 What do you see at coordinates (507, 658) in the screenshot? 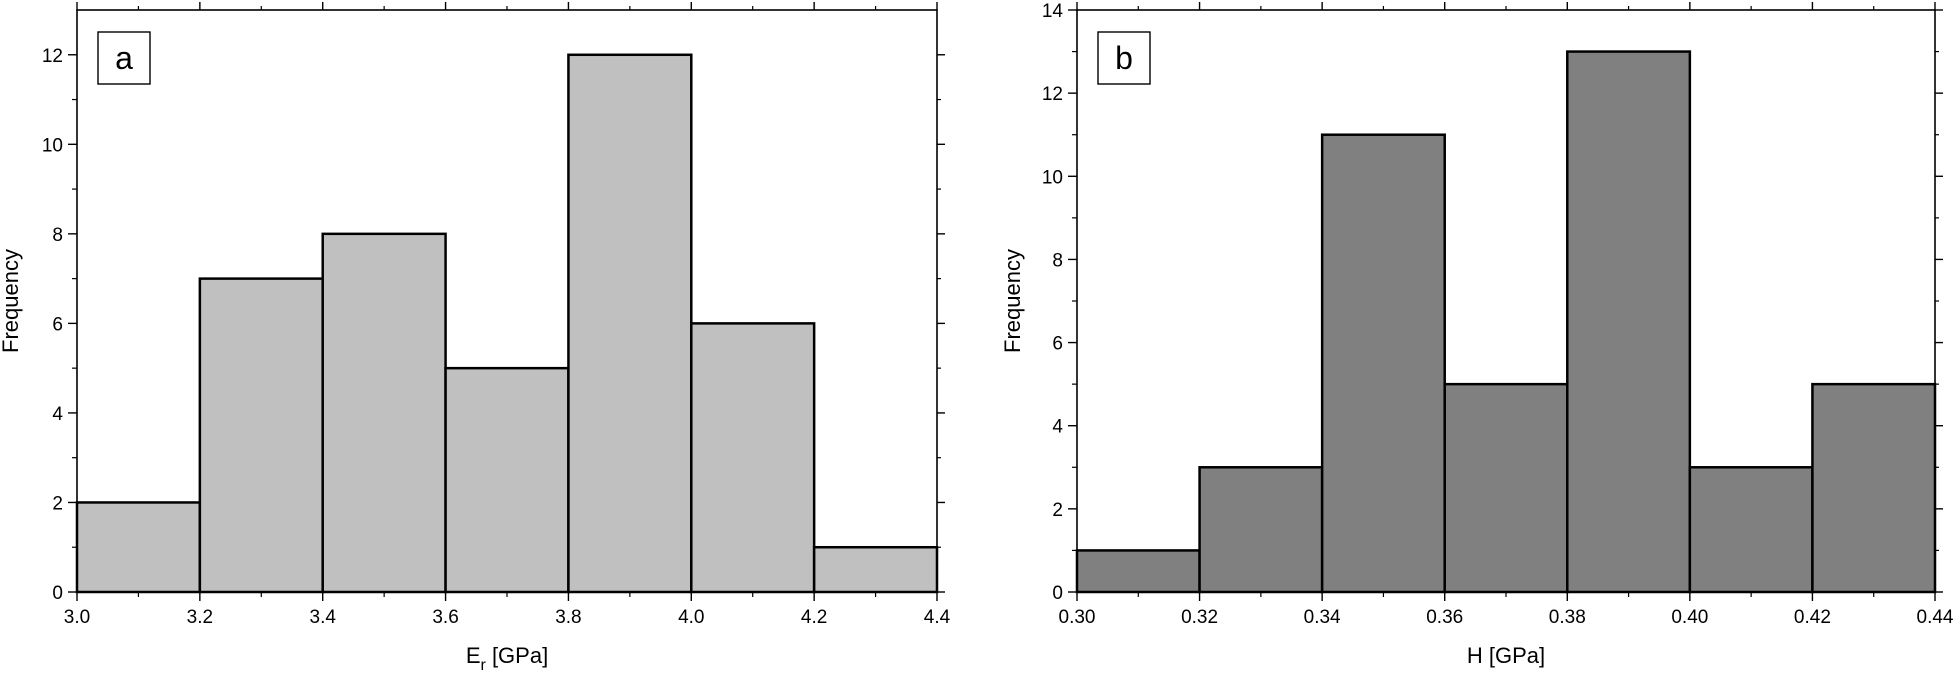
I see `x-axis-title: Er [GPa]` at bounding box center [507, 658].